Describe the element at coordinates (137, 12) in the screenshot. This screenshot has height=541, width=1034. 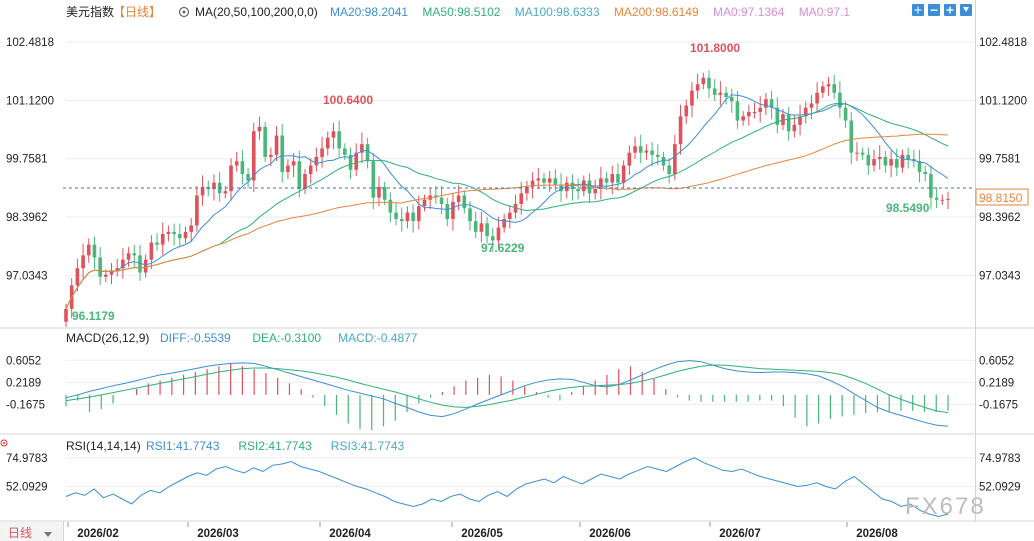
I see `period-tab: 【日线】` at that location.